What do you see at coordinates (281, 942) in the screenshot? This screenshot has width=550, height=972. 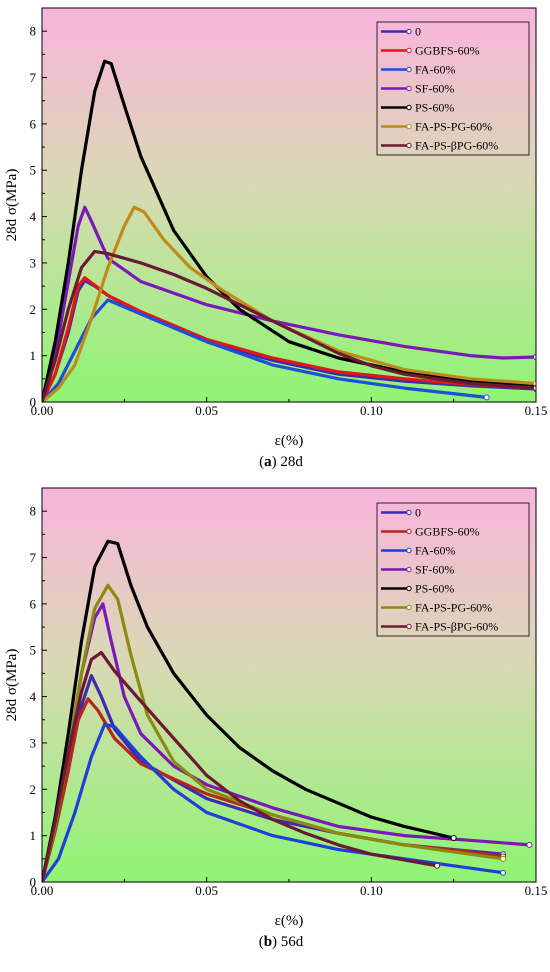 I see `panel-caption: (b) 56d` at bounding box center [281, 942].